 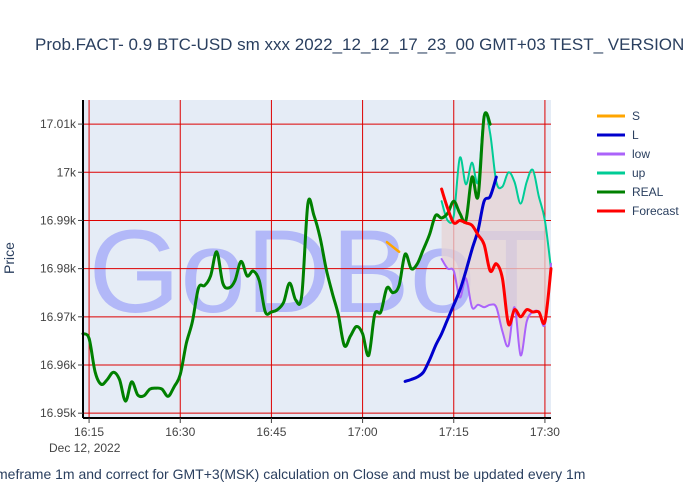 What do you see at coordinates (393, 247) in the screenshot?
I see `series-line-s` at bounding box center [393, 247].